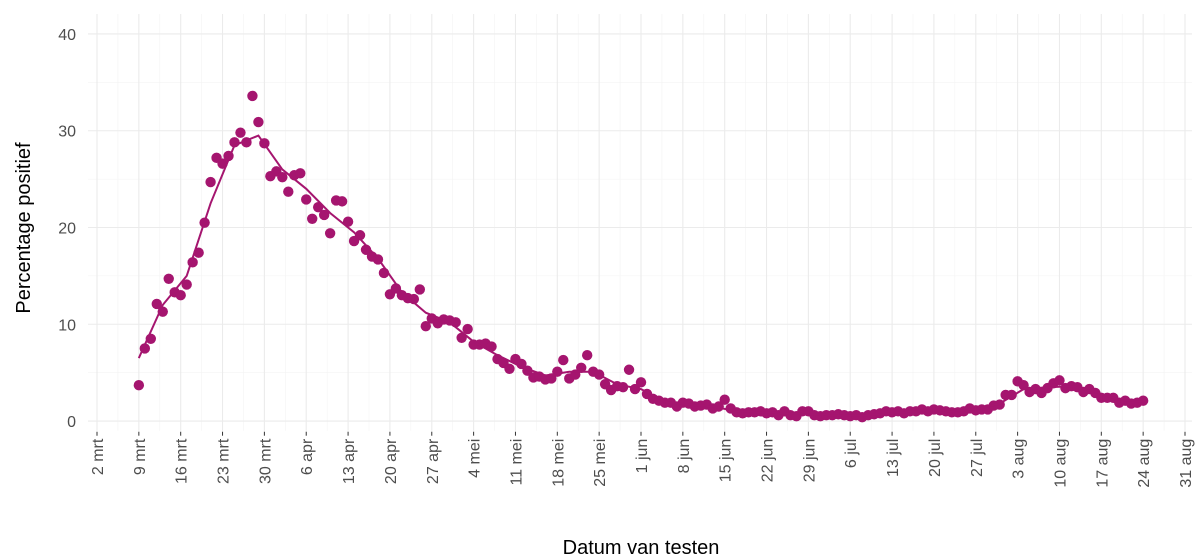 Image resolution: width=1199 pixels, height=559 pixels. Describe the element at coordinates (768, 461) in the screenshot. I see `x-tick-label: 22 jun` at that location.